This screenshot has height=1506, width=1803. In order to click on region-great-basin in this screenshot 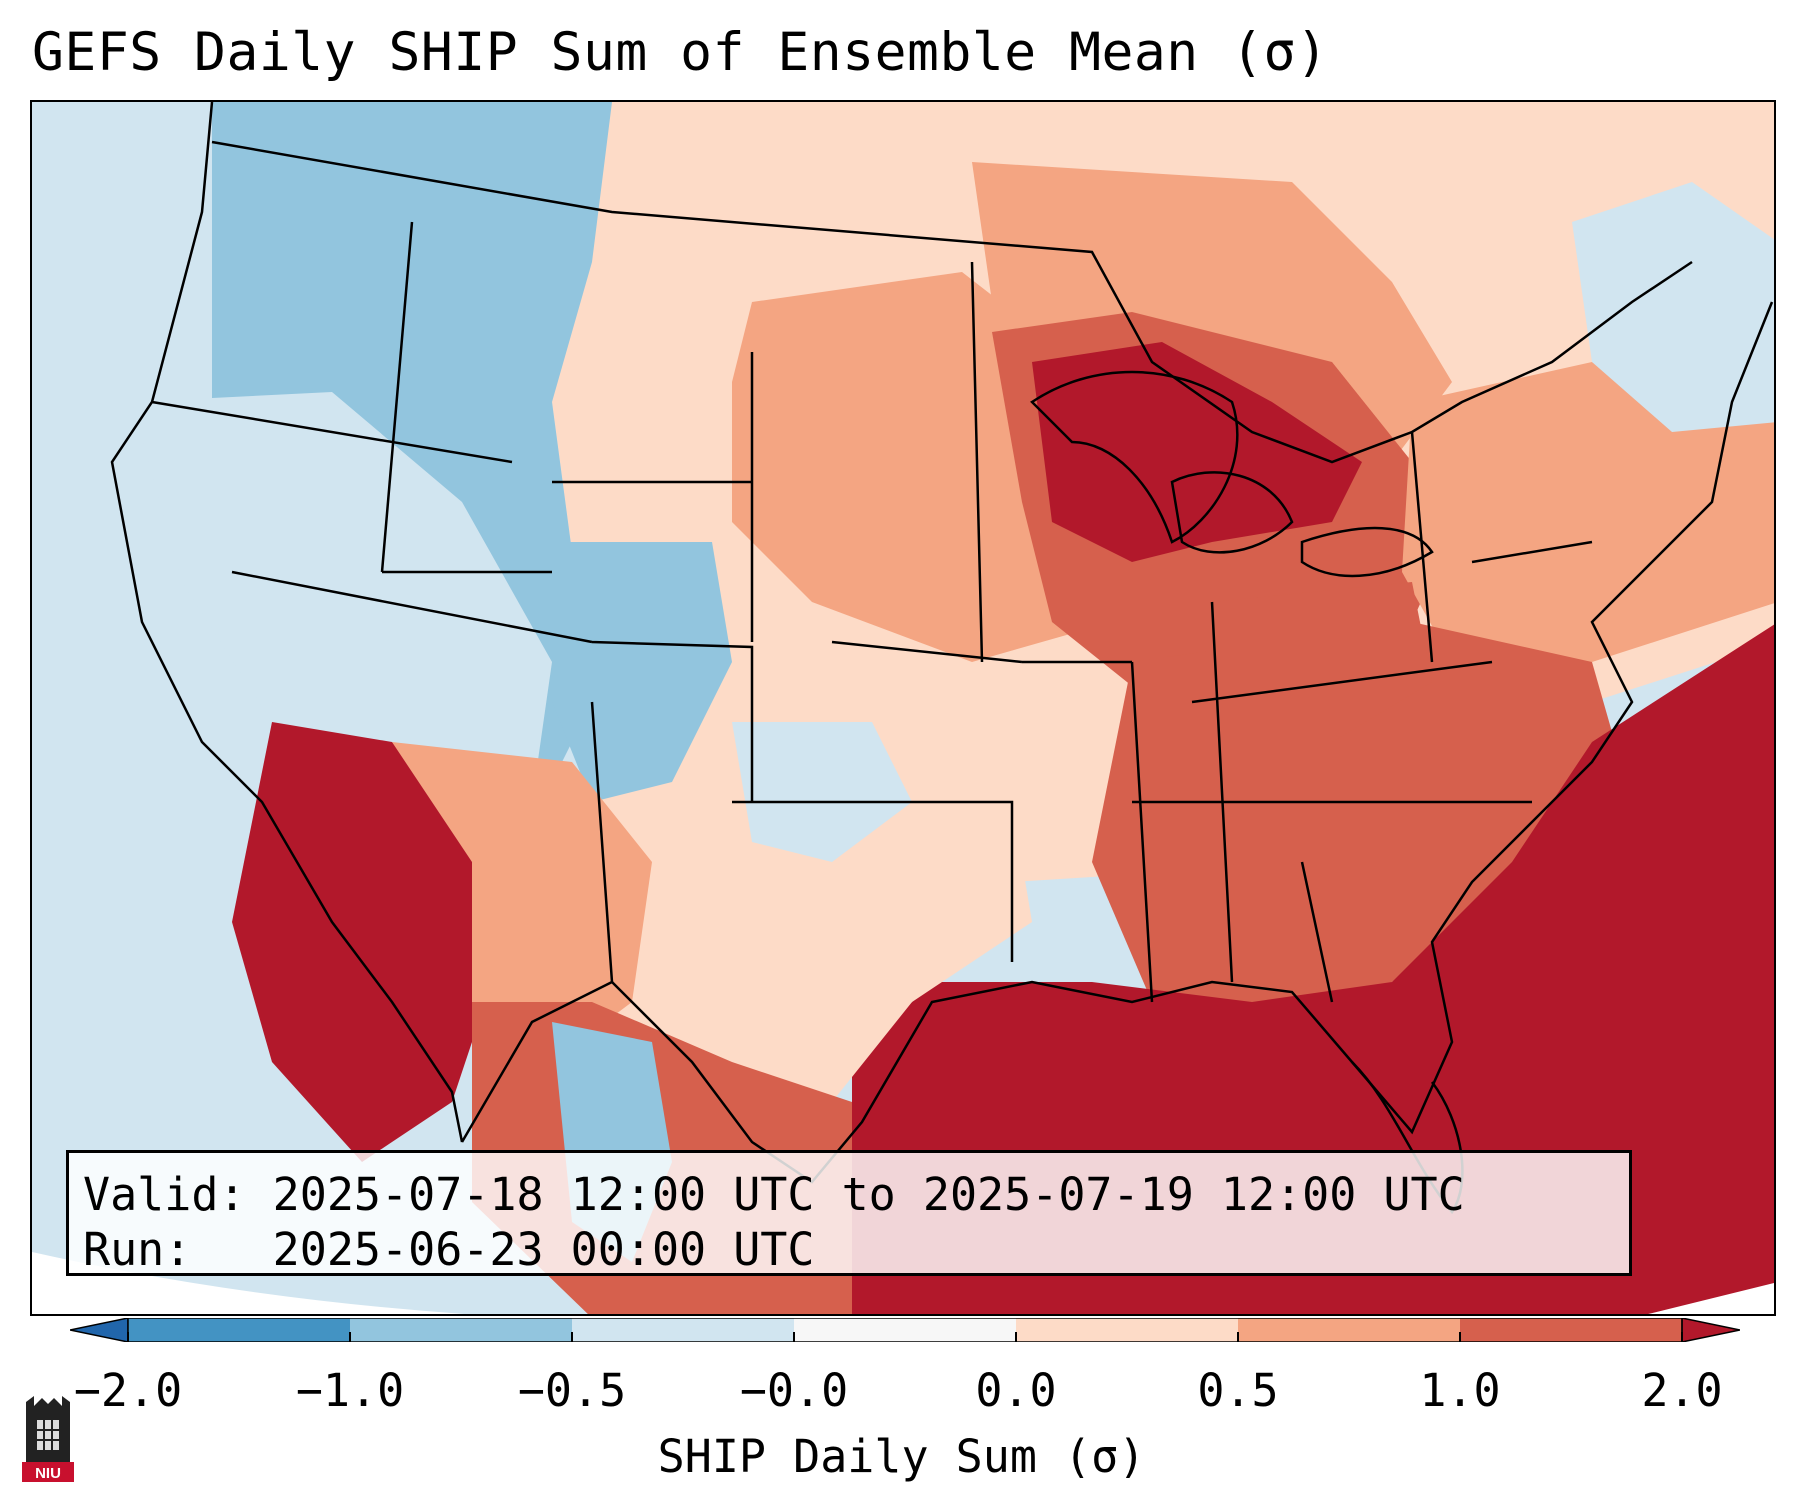, I will do `click(342, 597)`.